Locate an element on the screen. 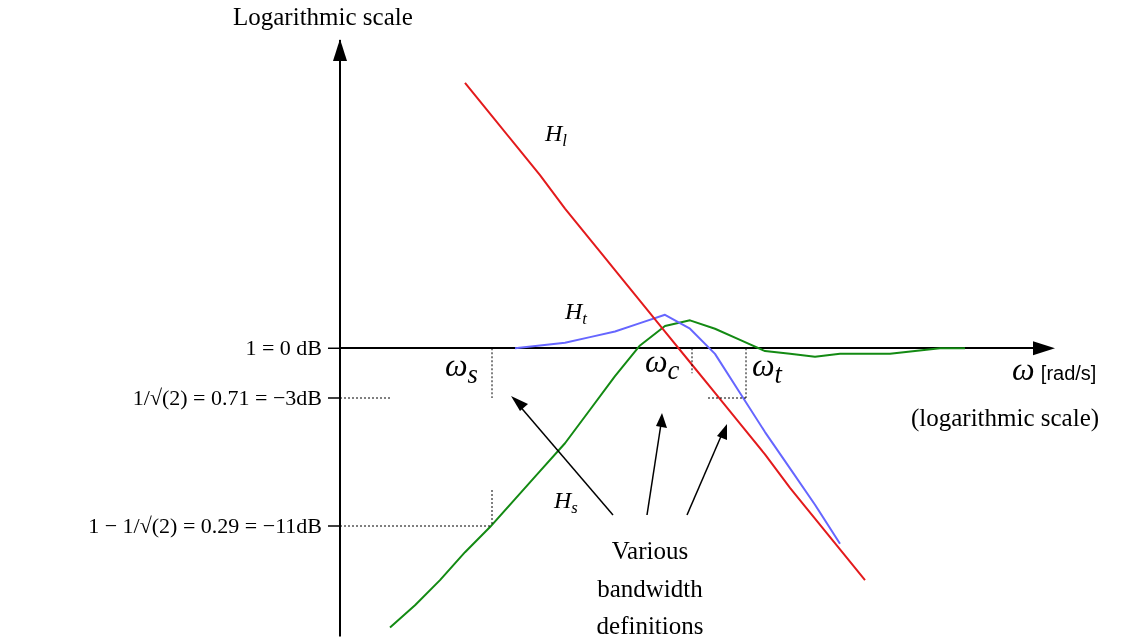 This screenshot has height=643, width=1132. annotation: ω$_{t}$ is located at coordinates (767, 368).